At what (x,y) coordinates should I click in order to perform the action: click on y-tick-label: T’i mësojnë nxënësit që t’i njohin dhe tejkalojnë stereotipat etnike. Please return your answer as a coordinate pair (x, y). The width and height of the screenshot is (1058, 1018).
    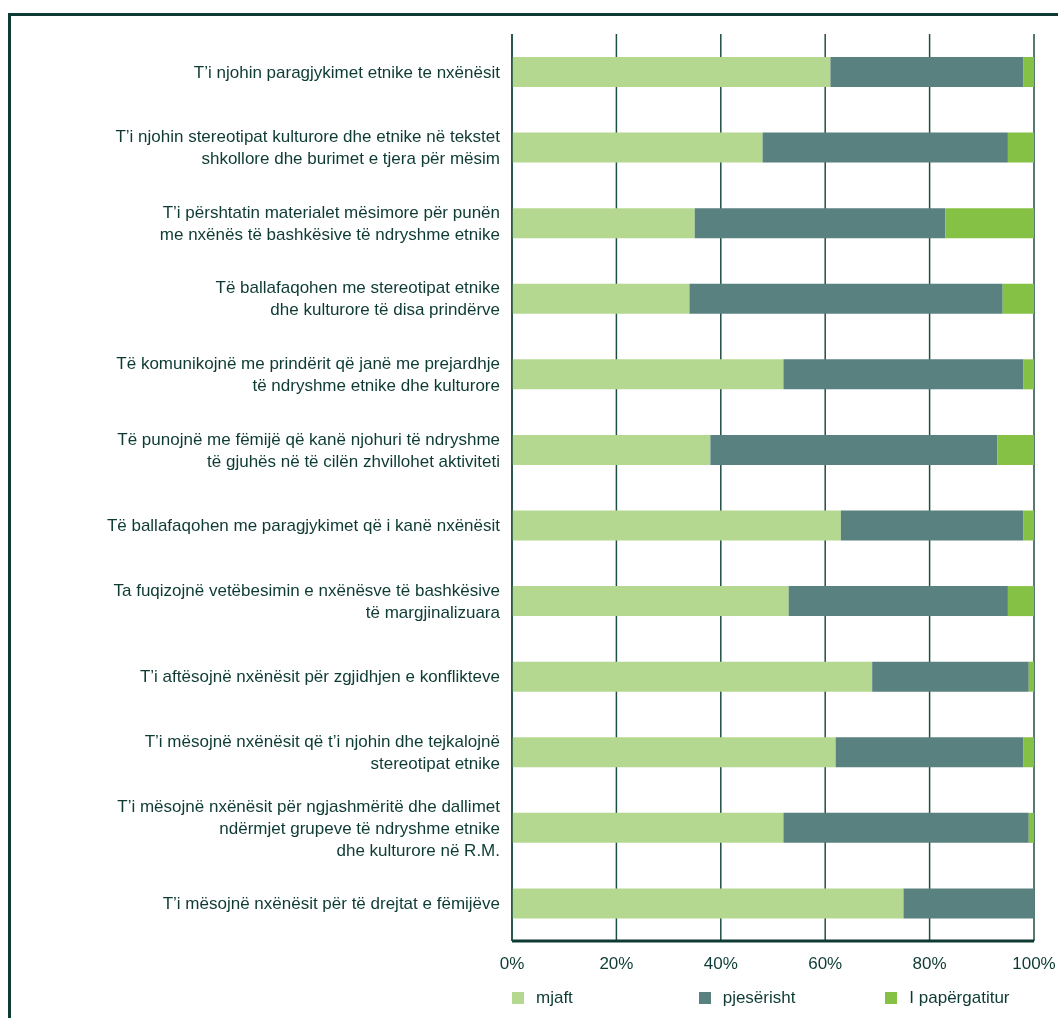
    Looking at the image, I should click on (322, 752).